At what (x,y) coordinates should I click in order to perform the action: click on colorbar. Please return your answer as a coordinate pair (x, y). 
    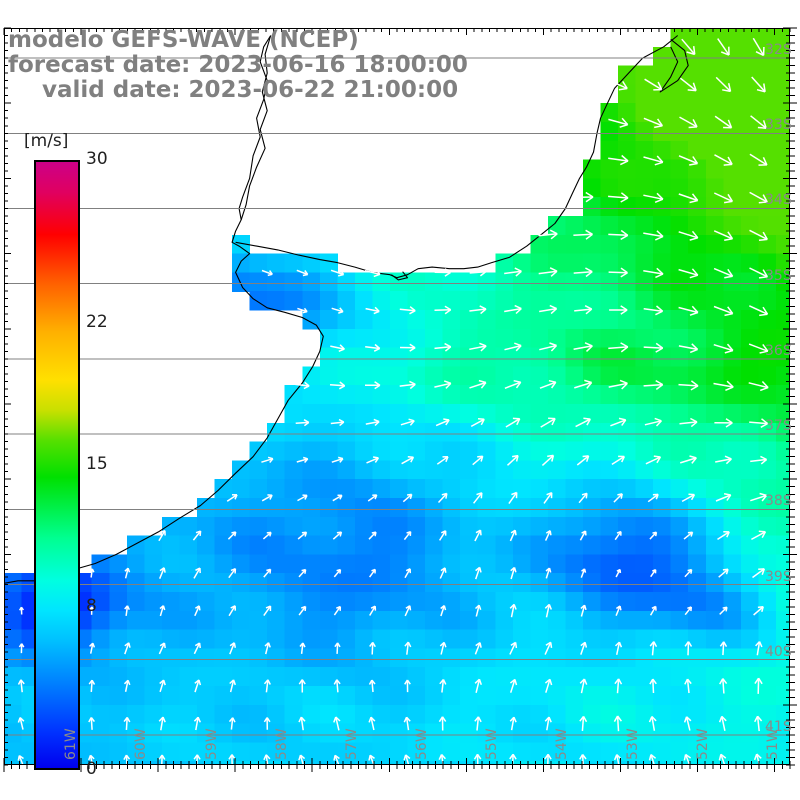
    Looking at the image, I should click on (57, 465).